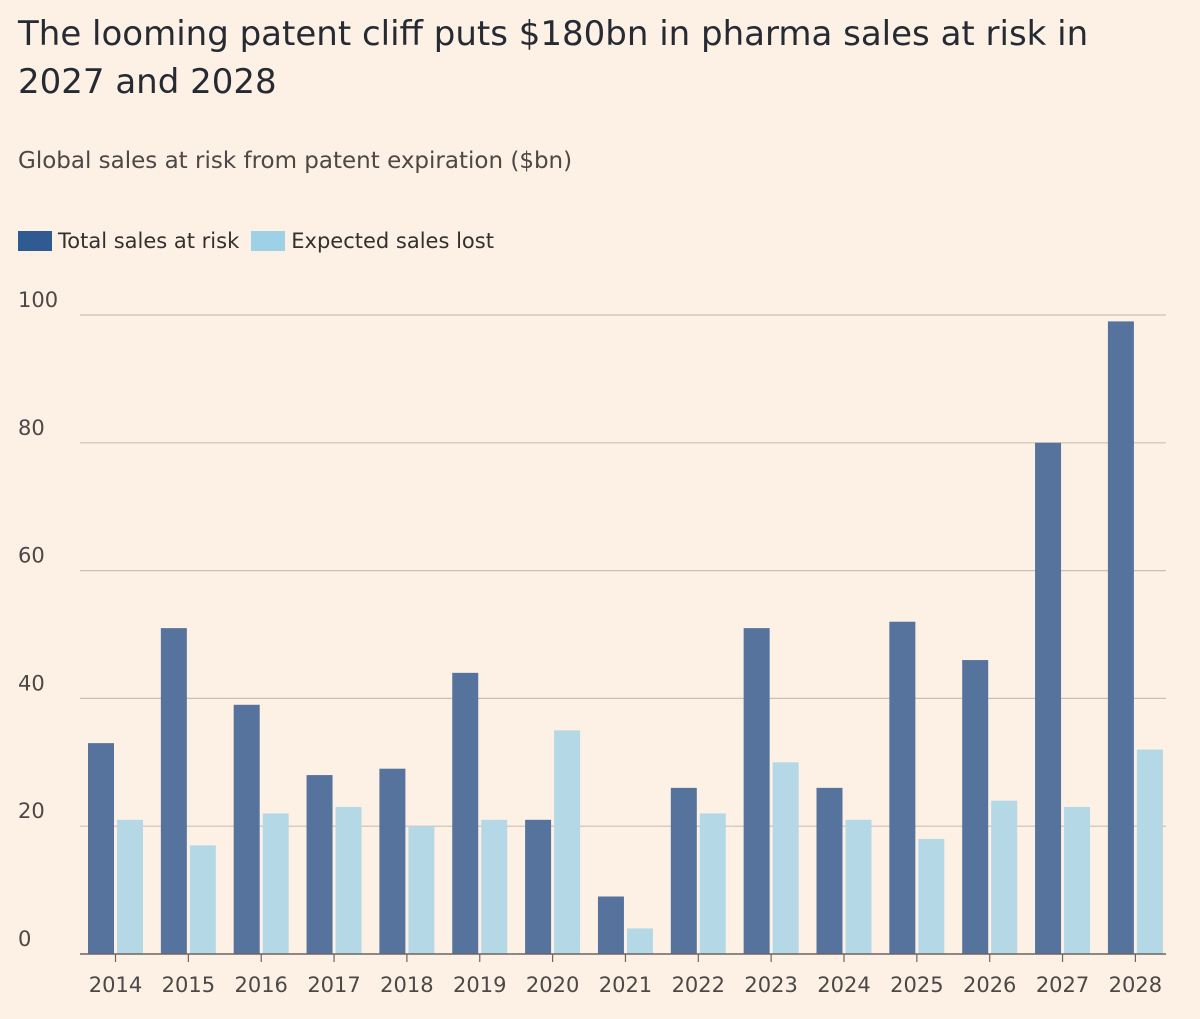  Describe the element at coordinates (1120, 637) in the screenshot. I see `bar-total-sales-at-risk-2028` at that location.